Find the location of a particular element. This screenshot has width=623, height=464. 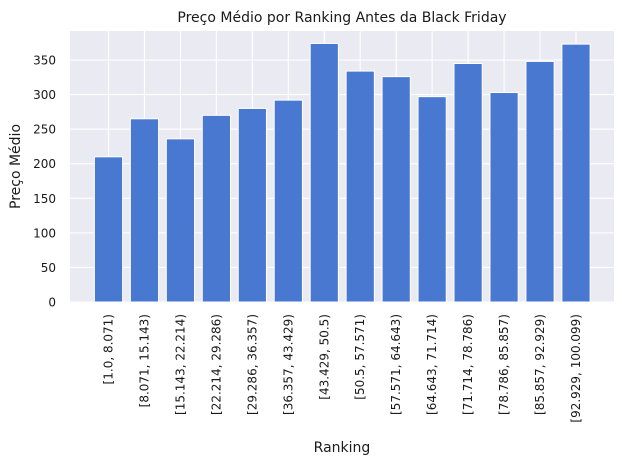

x-tick-label: [22.214, 29.286) is located at coordinates (216, 364).